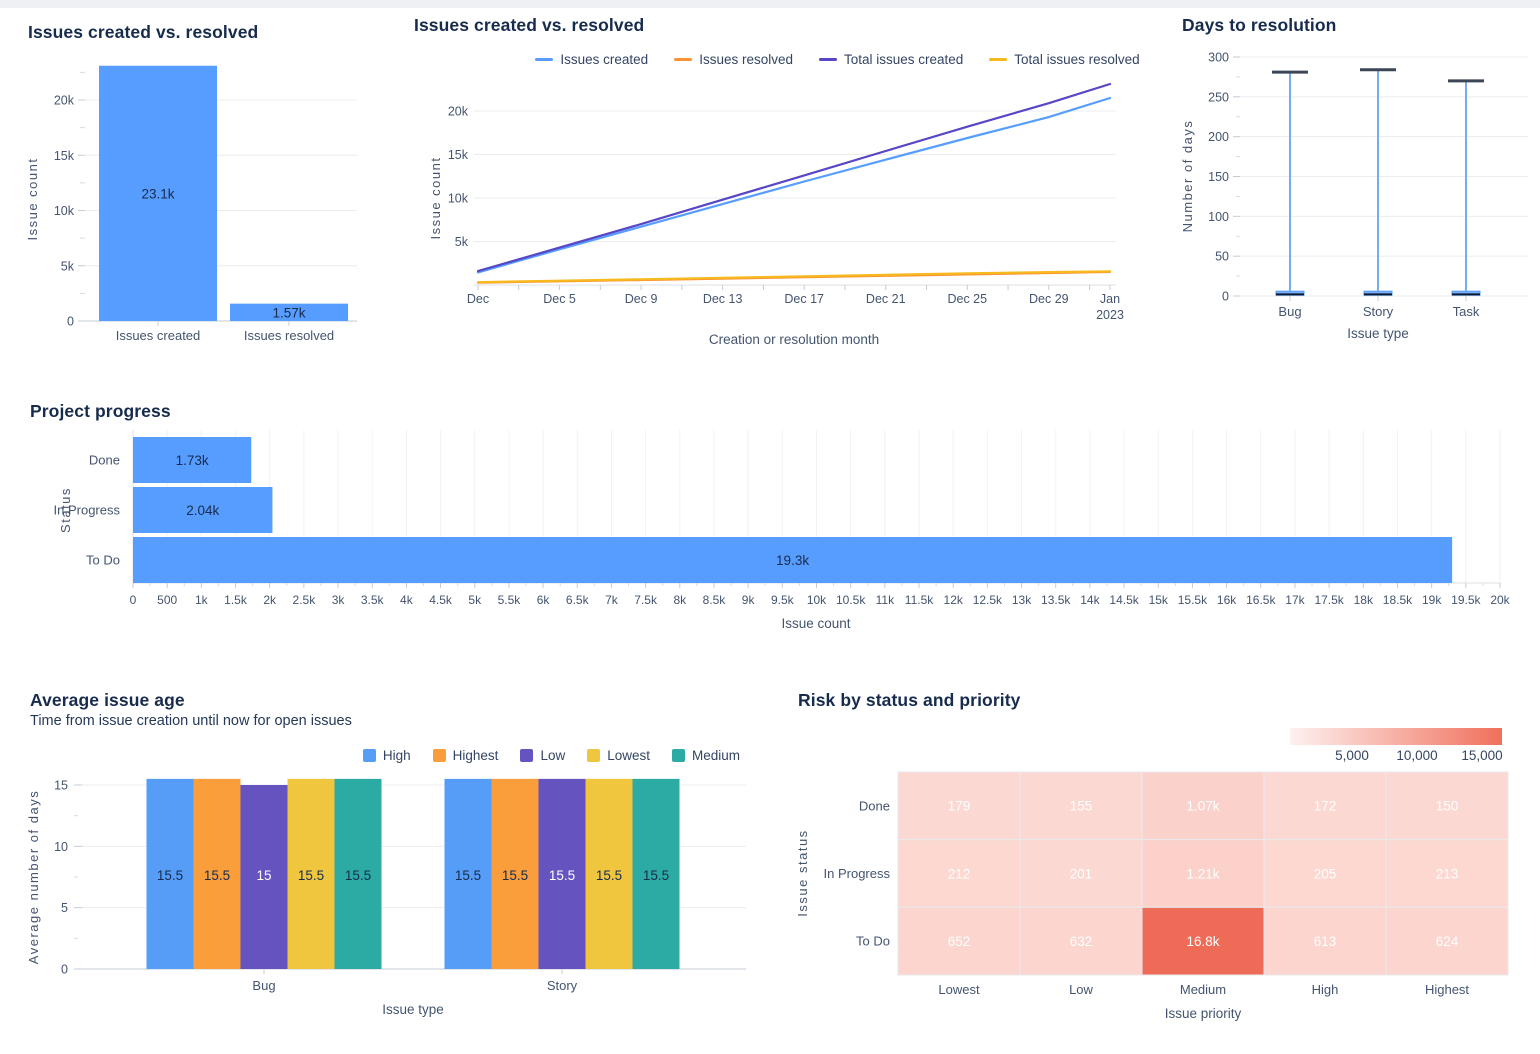 The width and height of the screenshot is (1540, 1054). Describe the element at coordinates (959, 989) in the screenshot. I see `column-label: Lowest` at that location.